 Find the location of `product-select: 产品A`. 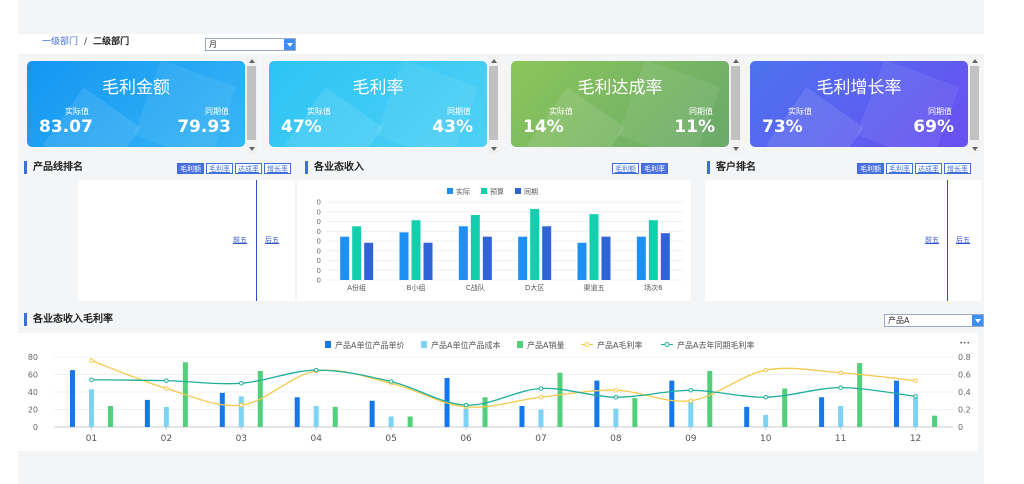

product-select: 产品A is located at coordinates (934, 320).